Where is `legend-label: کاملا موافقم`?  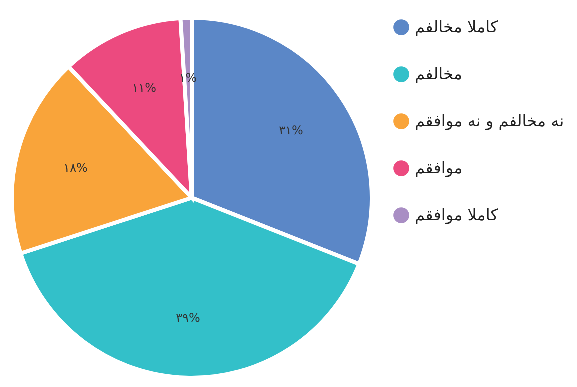
legend-label: کاملا موافقم is located at coordinates (457, 215).